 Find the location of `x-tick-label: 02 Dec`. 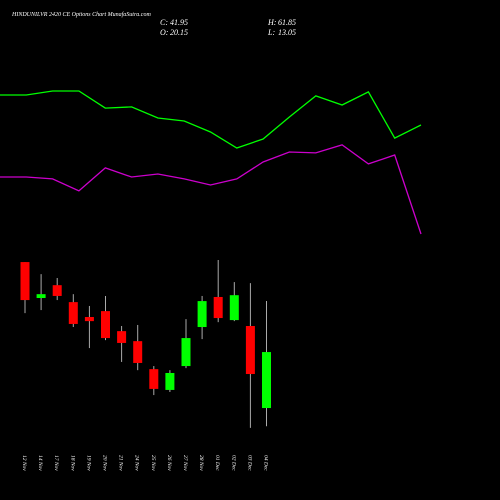

x-tick-label: 02 Dec is located at coordinates (233, 463).